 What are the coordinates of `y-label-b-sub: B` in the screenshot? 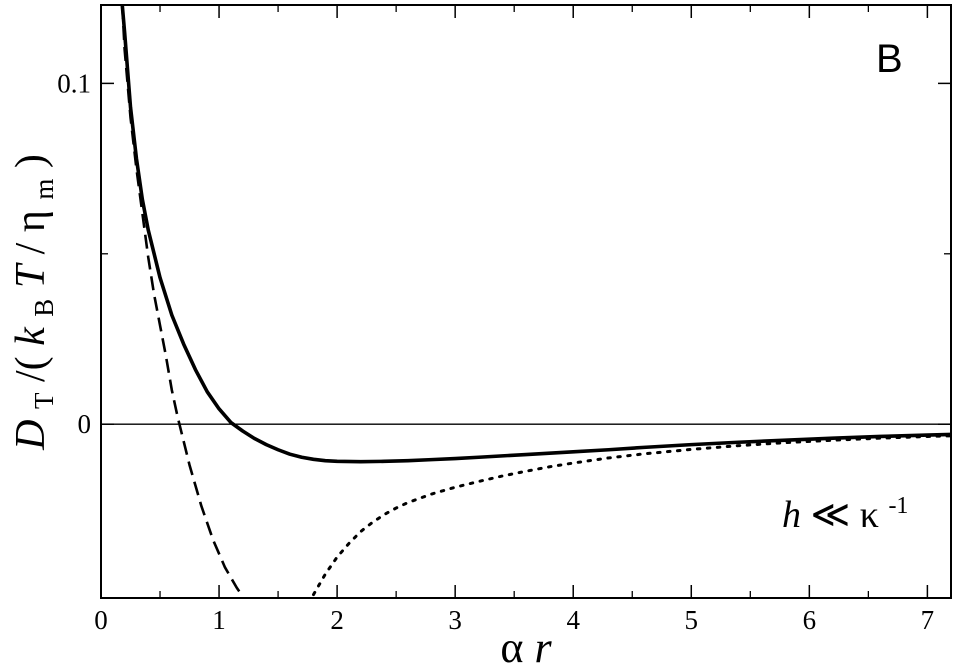 It's located at (44, 308).